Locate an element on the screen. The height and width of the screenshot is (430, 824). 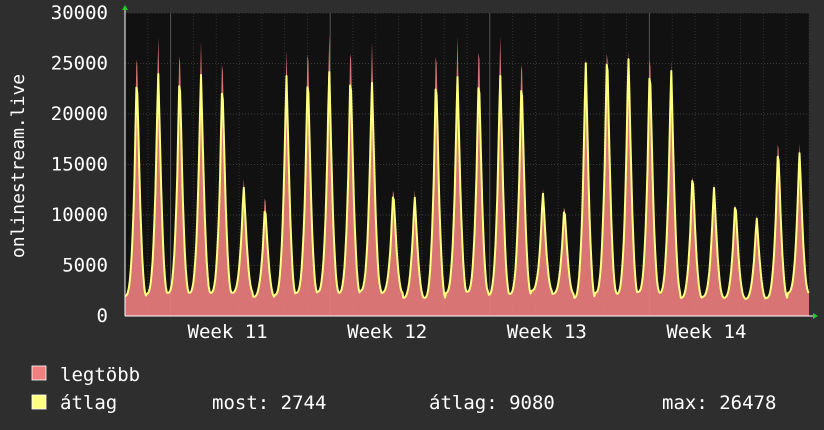
y-tick-label: 30000 is located at coordinates (79, 13).